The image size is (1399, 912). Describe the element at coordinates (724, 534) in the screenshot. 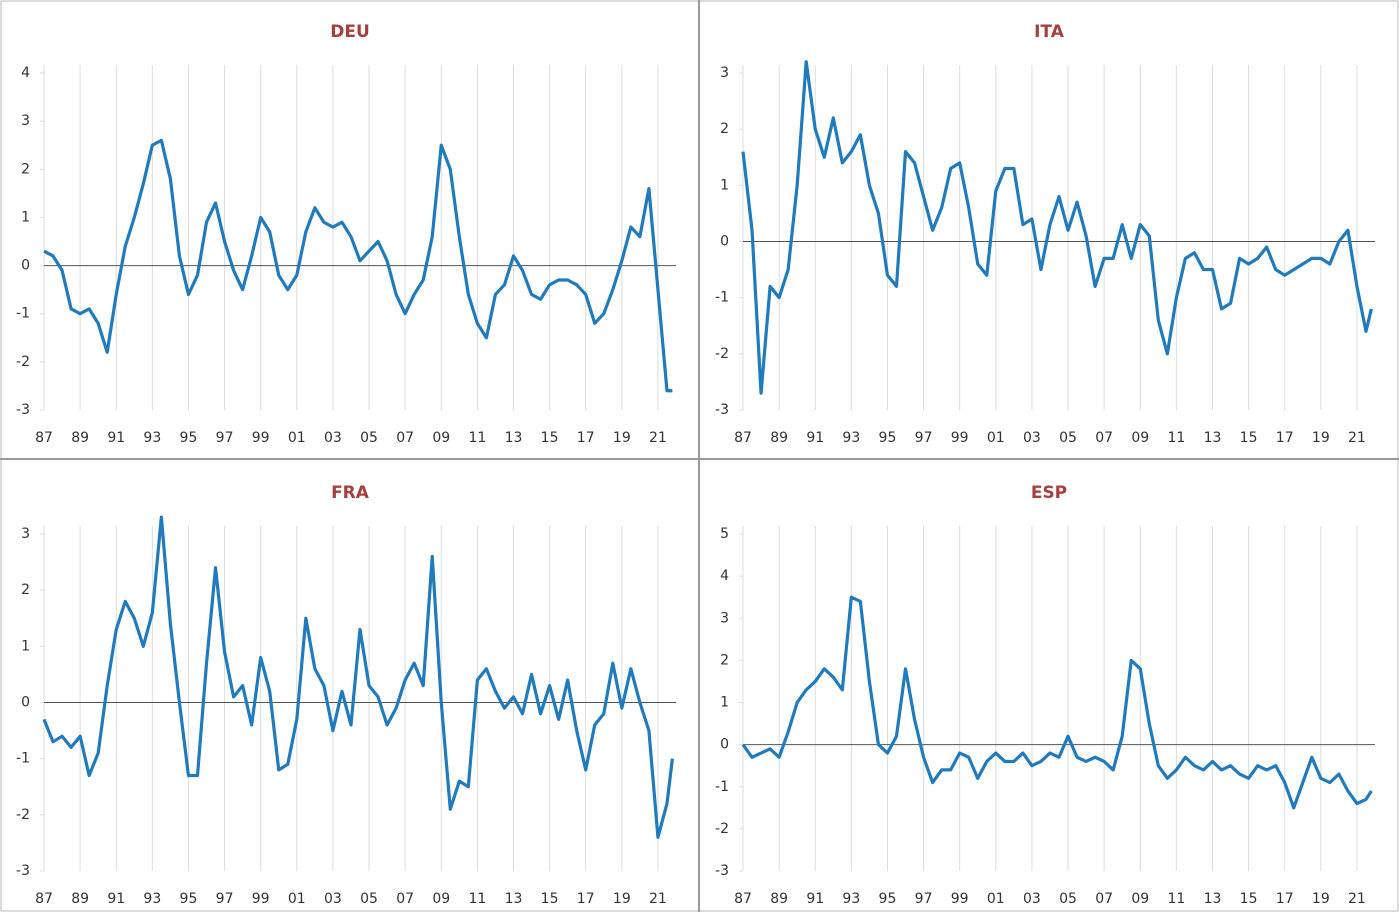

I see `y-tick-label: 5` at that location.